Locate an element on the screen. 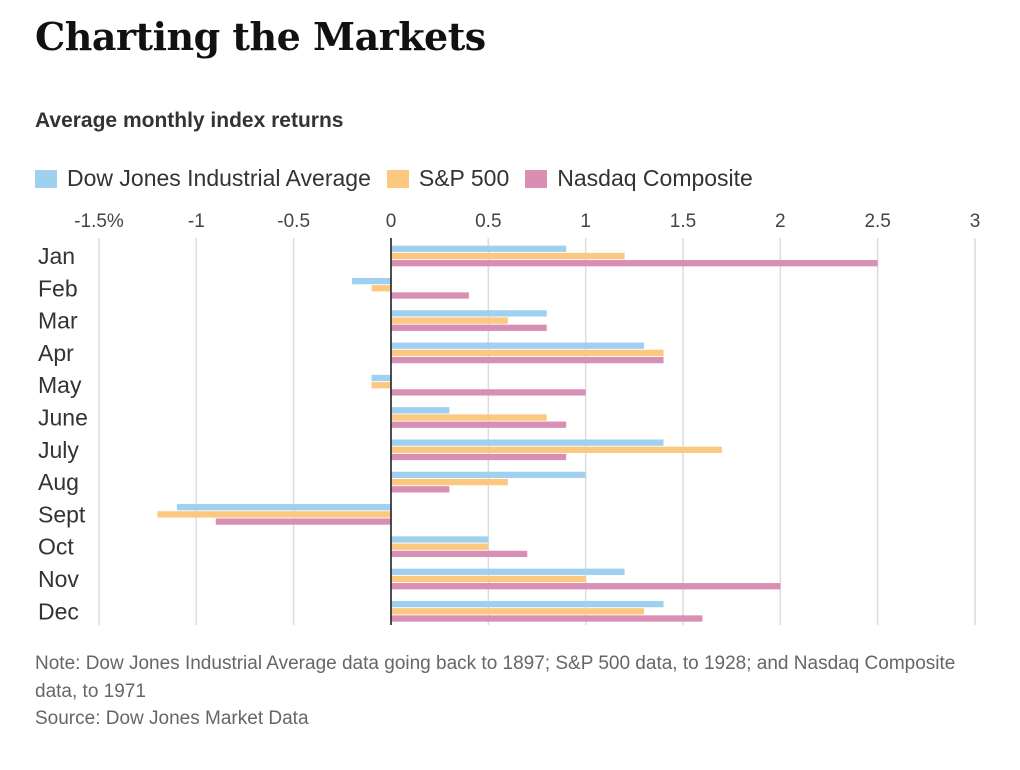  legend-swatch-dow is located at coordinates (46, 178).